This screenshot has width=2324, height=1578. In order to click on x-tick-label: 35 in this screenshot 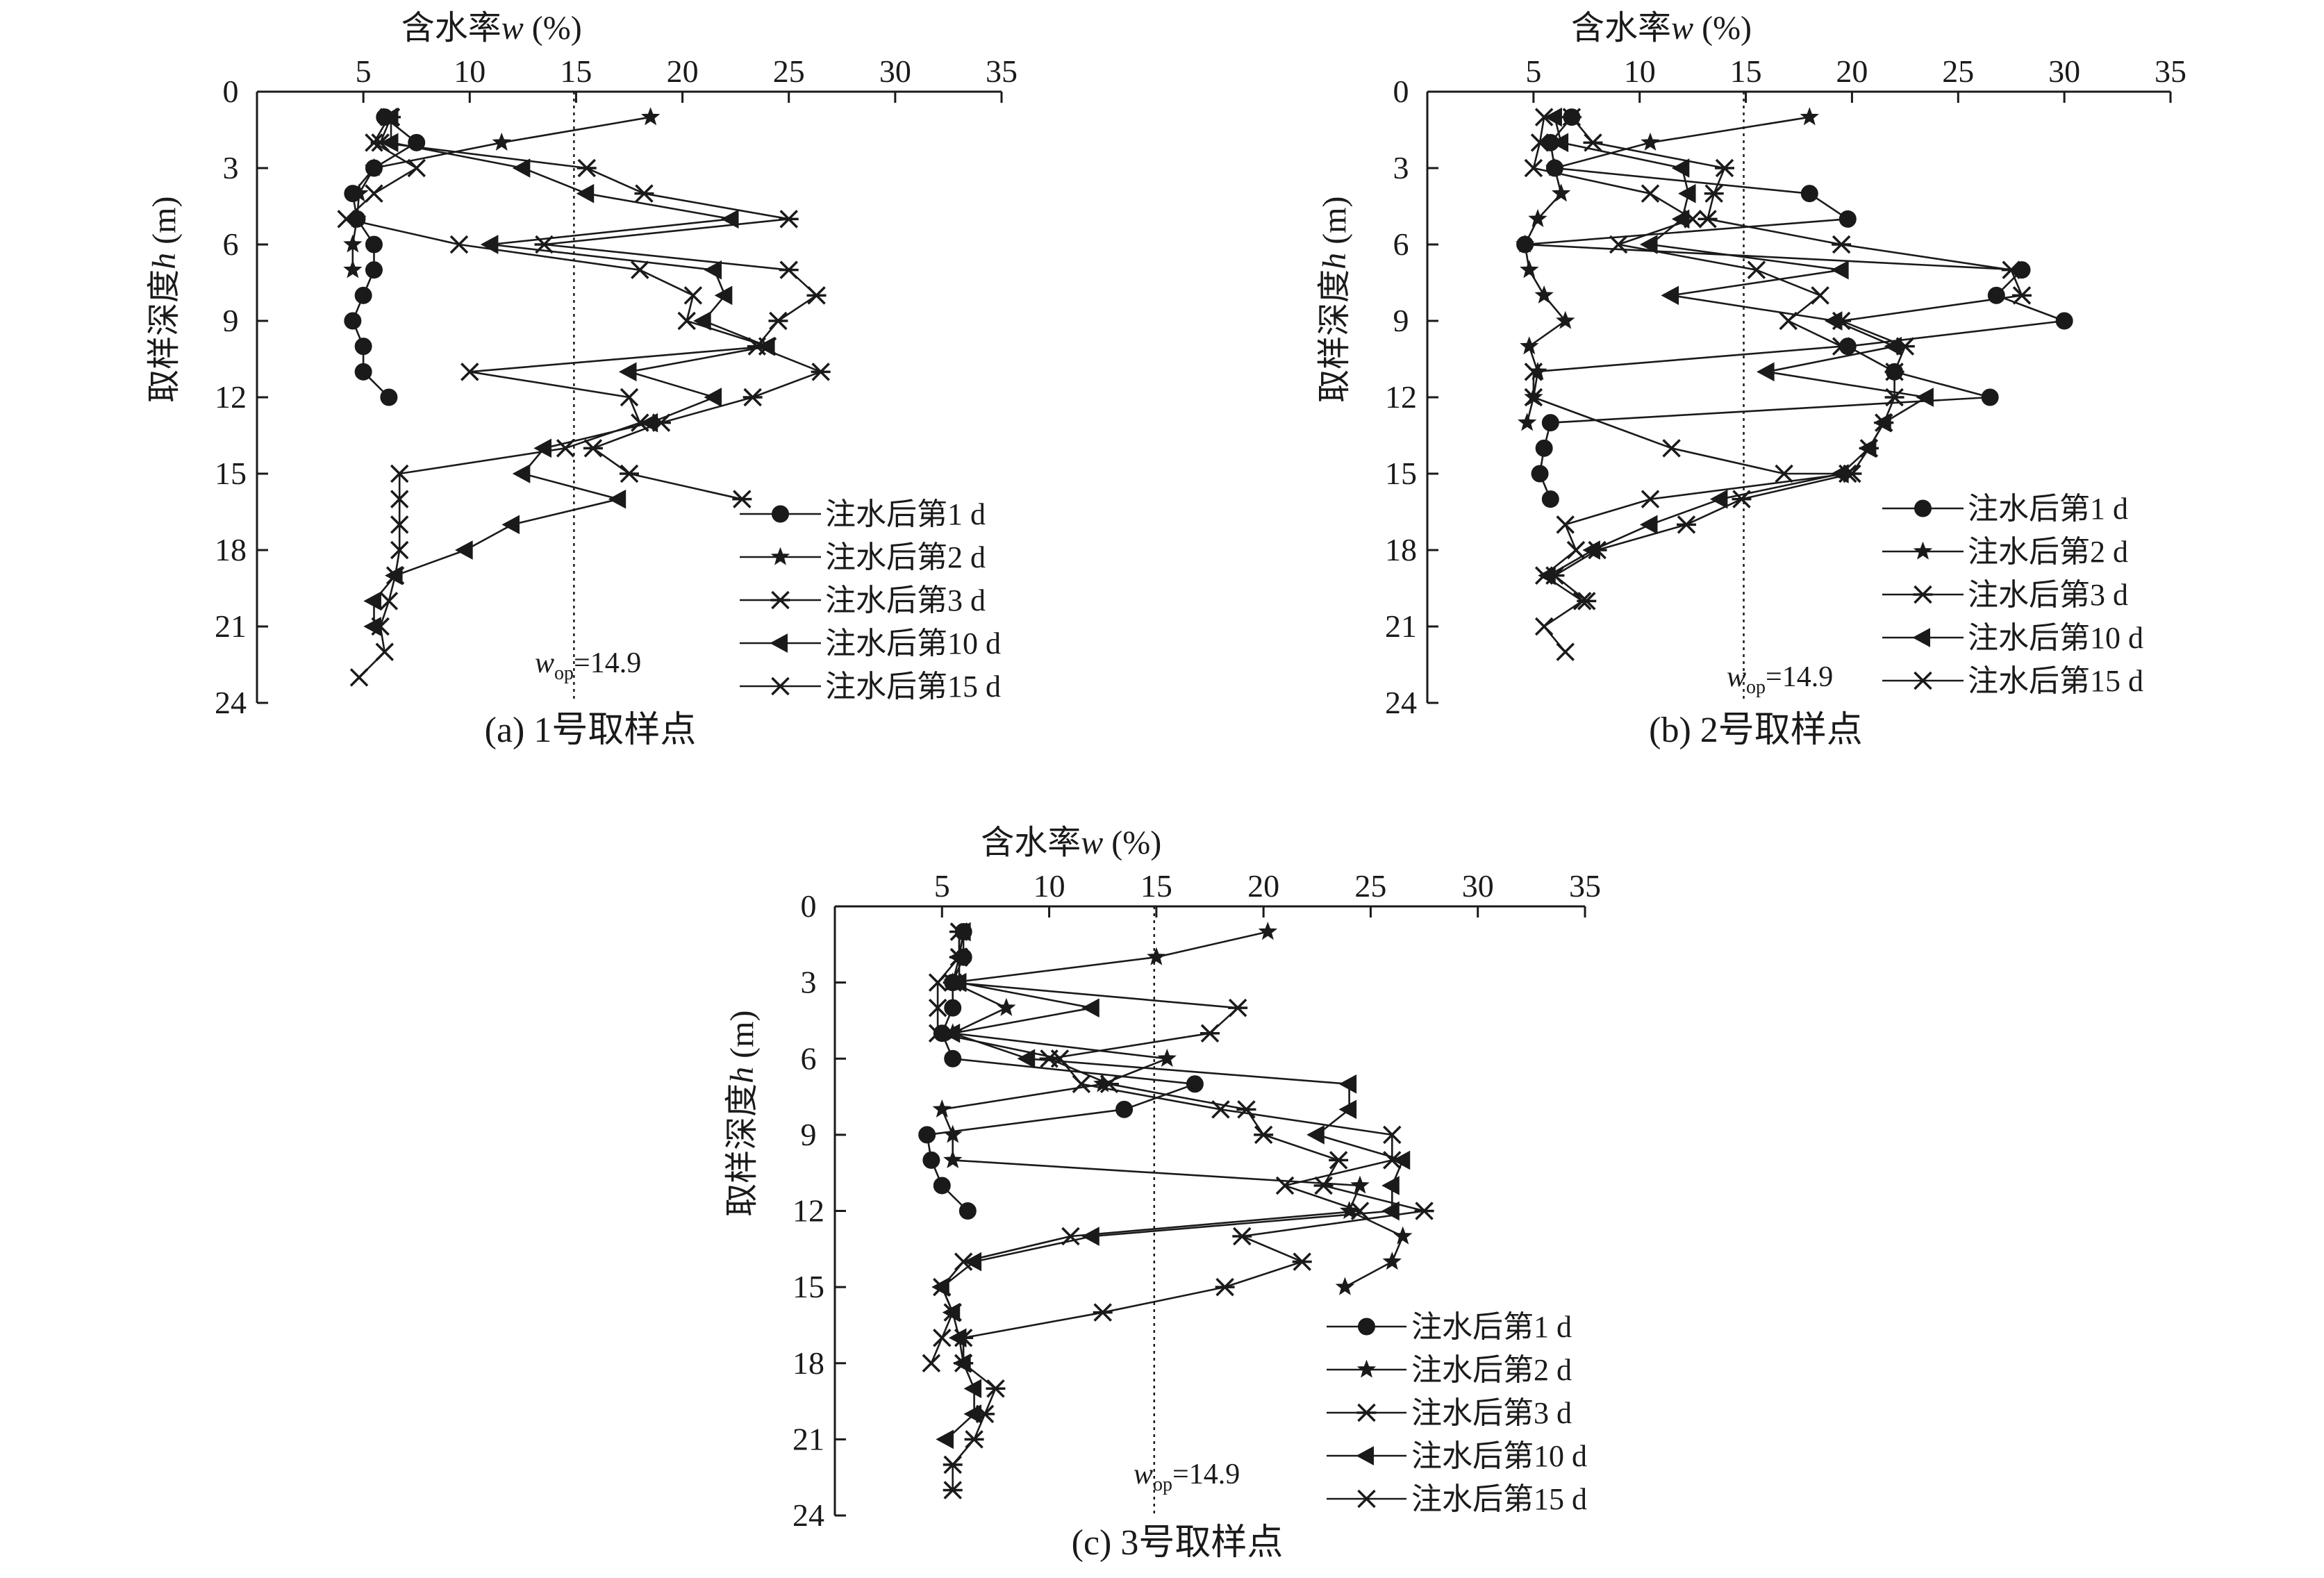, I will do `click(1585, 886)`.